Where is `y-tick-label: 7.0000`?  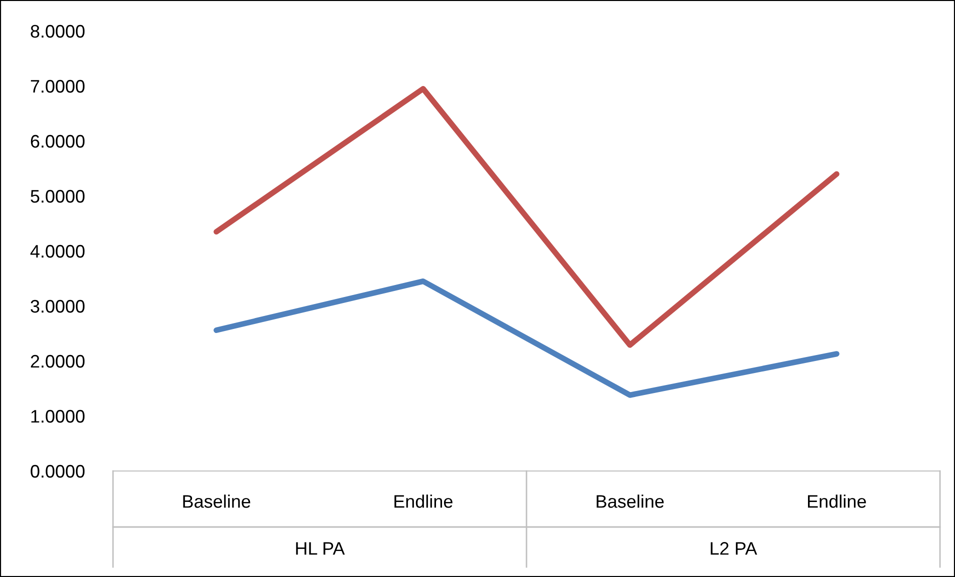 y-tick-label: 7.0000 is located at coordinates (57, 86).